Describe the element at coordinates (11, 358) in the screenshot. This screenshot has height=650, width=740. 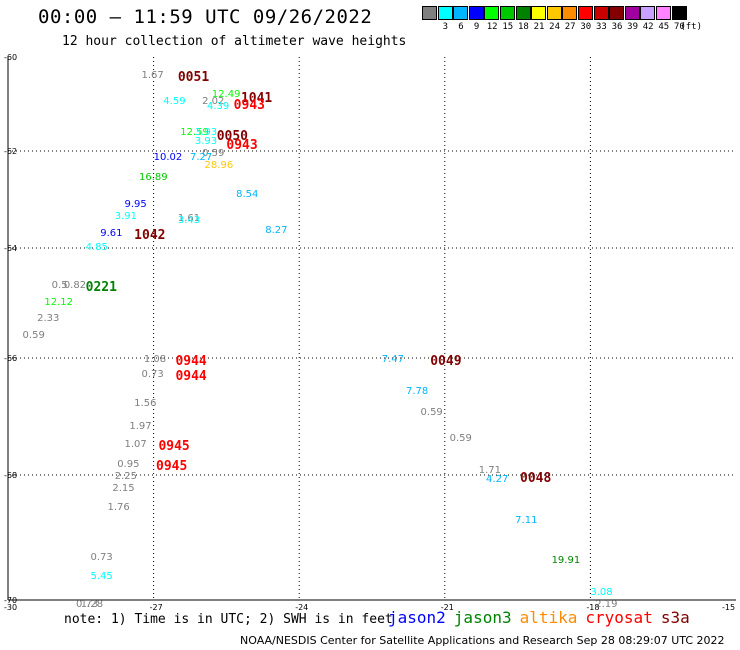
I see `latitude-tick-label: -66` at that location.